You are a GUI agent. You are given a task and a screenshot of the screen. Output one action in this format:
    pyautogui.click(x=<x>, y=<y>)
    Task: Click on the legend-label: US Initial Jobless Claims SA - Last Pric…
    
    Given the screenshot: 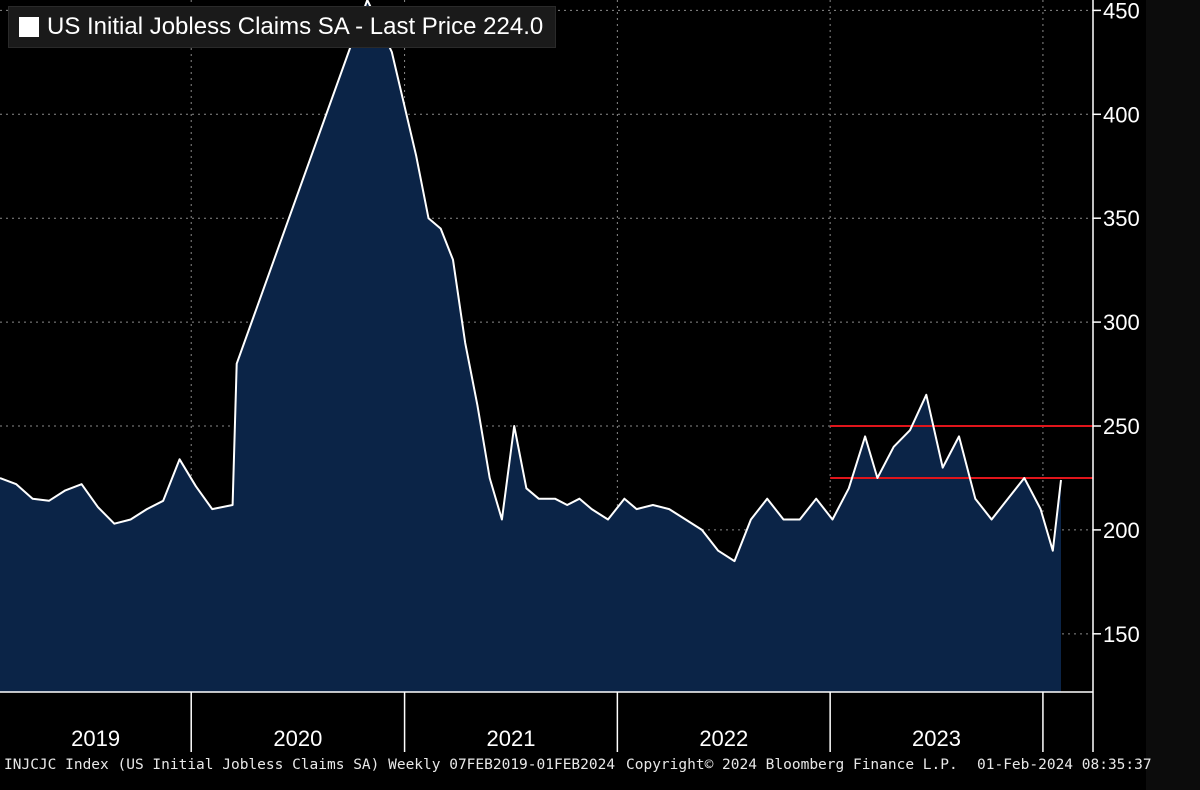 What is the action you would take?
    pyautogui.click(x=295, y=26)
    